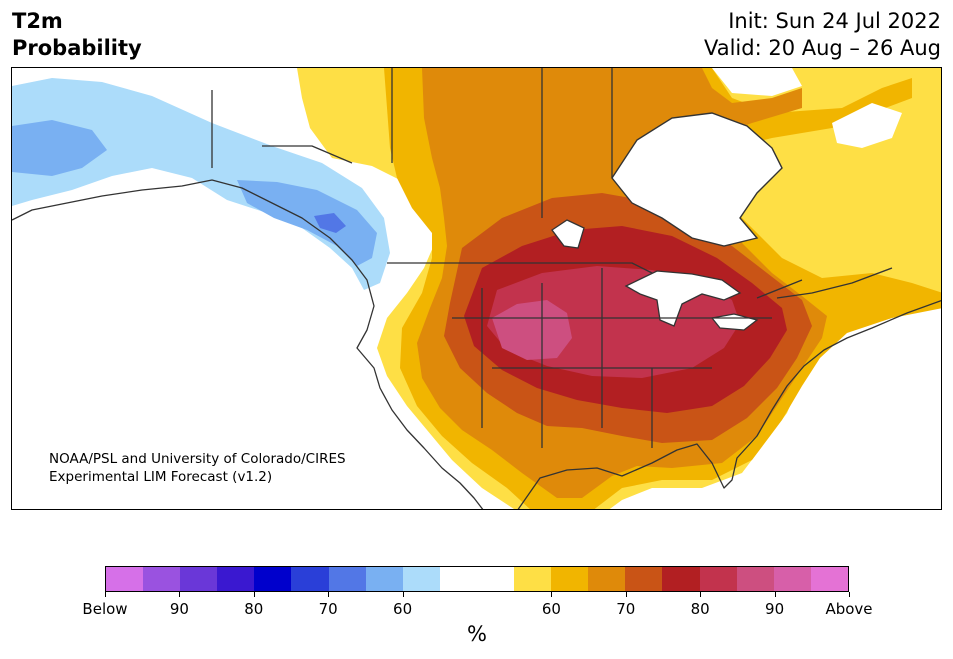 The image size is (953, 659). What do you see at coordinates (161, 477) in the screenshot?
I see `credit-line-2: Experimental LIM Forecast (v1.2)` at bounding box center [161, 477].